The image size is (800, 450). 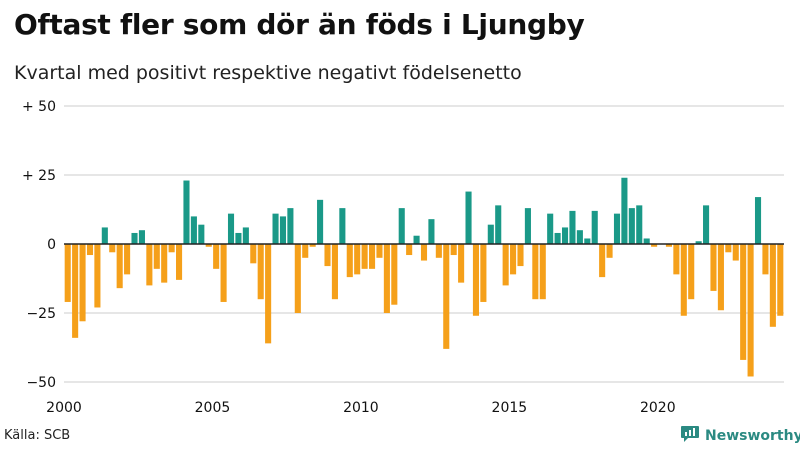 I want to click on x-tick-label: 2010, so click(x=361, y=408).